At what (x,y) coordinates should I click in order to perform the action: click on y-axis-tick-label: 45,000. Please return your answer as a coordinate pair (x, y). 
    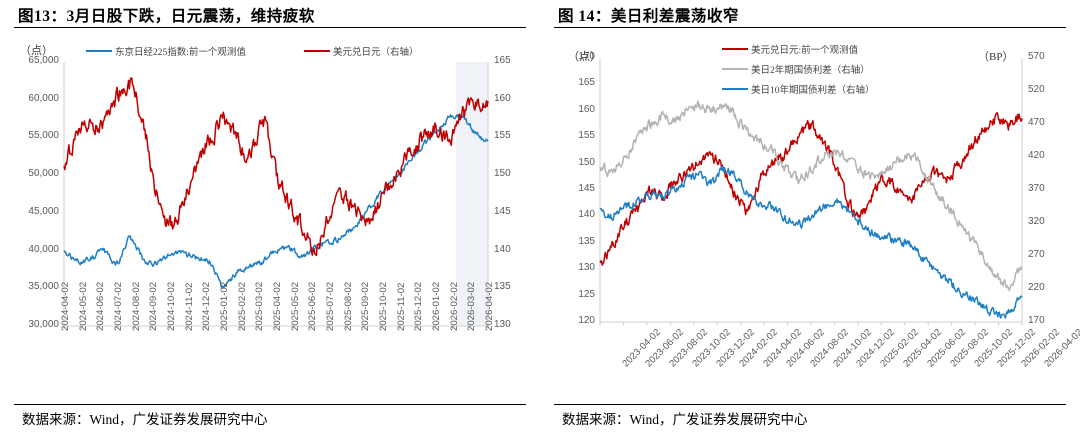
    Looking at the image, I should click on (43, 211).